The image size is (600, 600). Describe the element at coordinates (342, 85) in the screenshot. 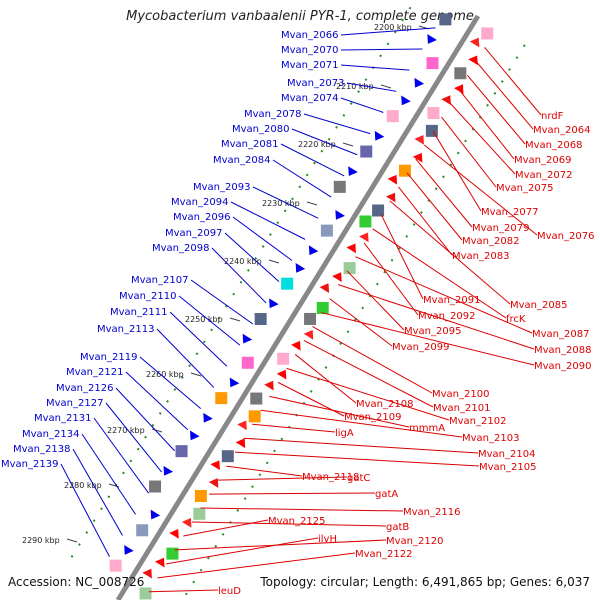

I see `left-gene-label: Mvan_2073` at that location.